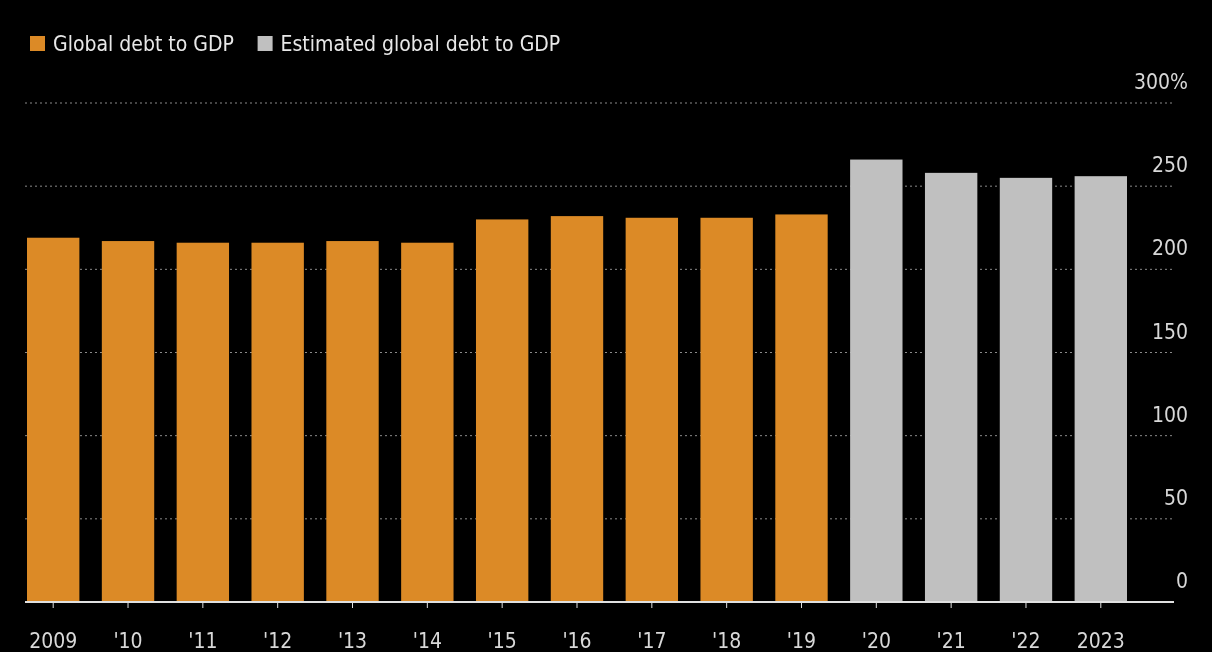  What do you see at coordinates (1169, 414) in the screenshot?
I see `y-tick-label: 100` at bounding box center [1169, 414].